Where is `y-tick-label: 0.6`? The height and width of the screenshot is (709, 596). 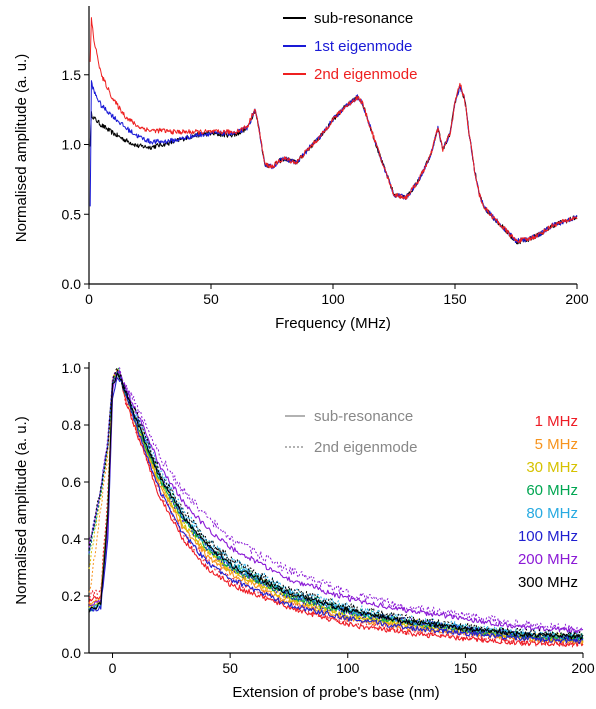 y-tick-label: 0.6 is located at coordinates (72, 482).